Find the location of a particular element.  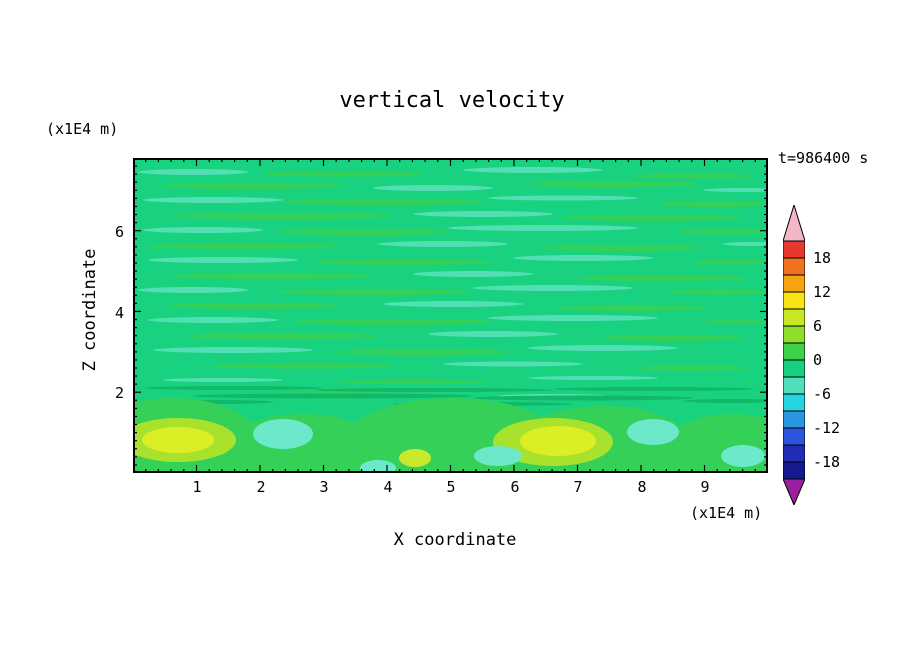

x-tick-label: 9 is located at coordinates (705, 487).